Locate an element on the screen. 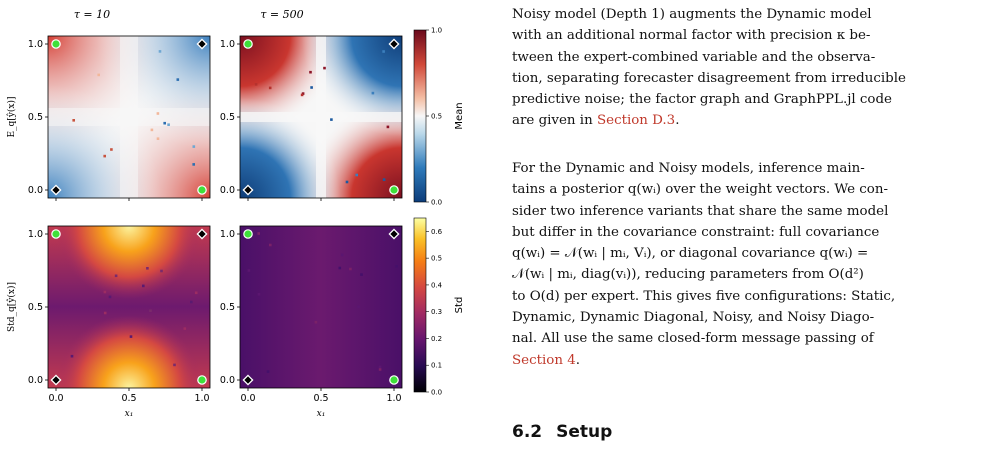 This screenshot has height=459, width=1003. colorbar-tick-label: 0.5 is located at coordinates (436, 117).